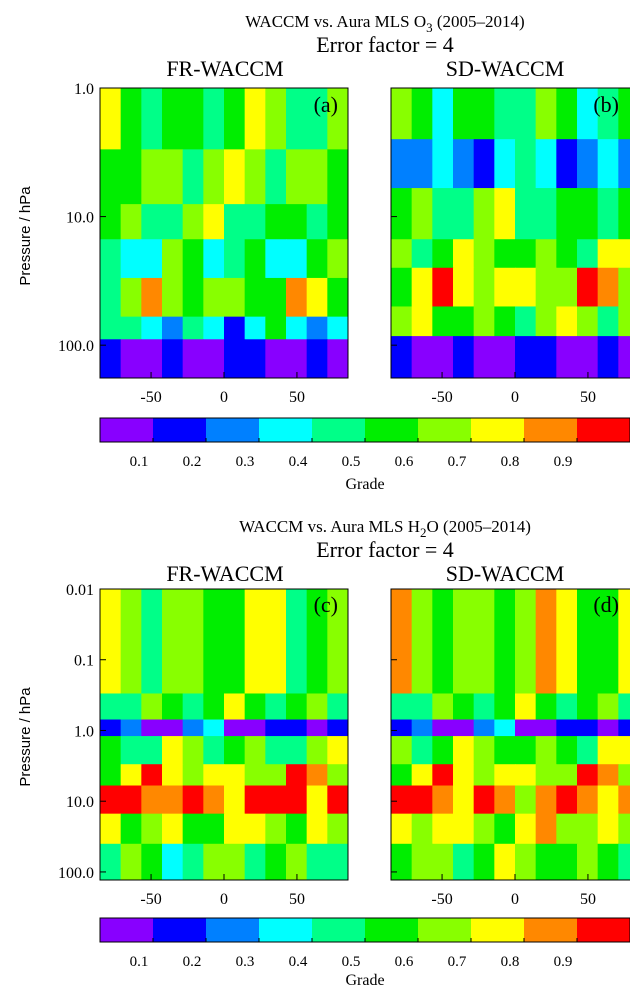  I want to click on o3-xtick-label: -50, so click(150, 397).